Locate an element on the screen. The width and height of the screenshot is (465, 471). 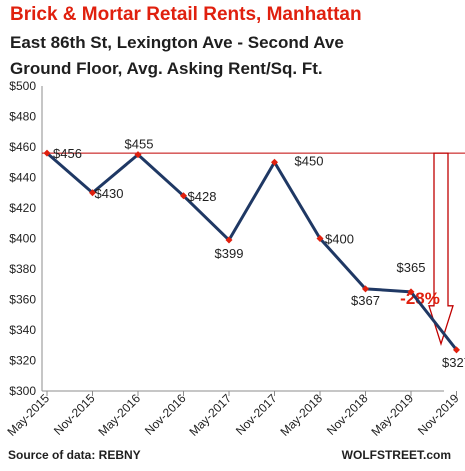
y-tick-label: $420 is located at coordinates (22, 208).